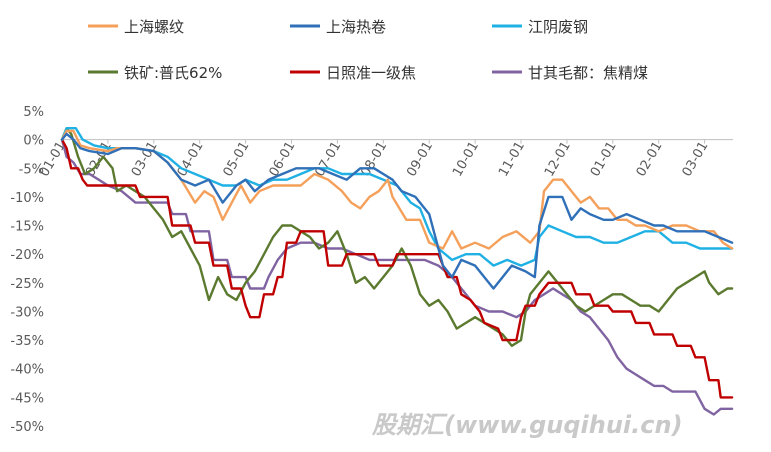 The height and width of the screenshot is (452, 771). What do you see at coordinates (27, 227) in the screenshot?
I see `y-tick-label: -15%` at bounding box center [27, 227].